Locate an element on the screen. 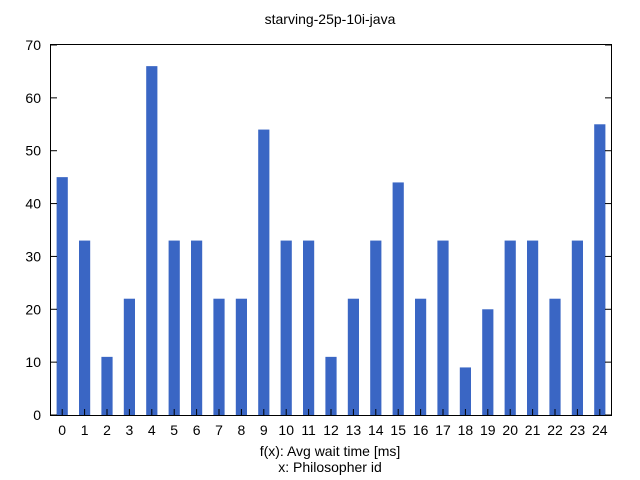  y-tick-label: 0 is located at coordinates (37, 415).